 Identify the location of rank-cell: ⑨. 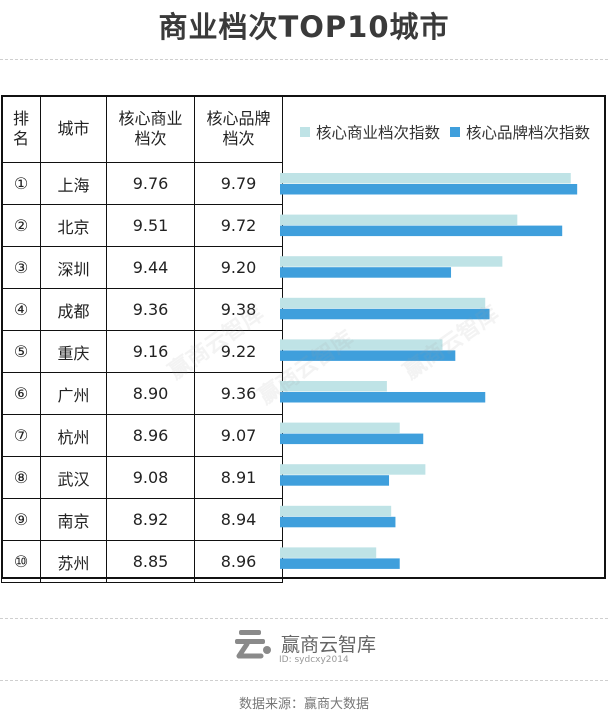
(21, 519).